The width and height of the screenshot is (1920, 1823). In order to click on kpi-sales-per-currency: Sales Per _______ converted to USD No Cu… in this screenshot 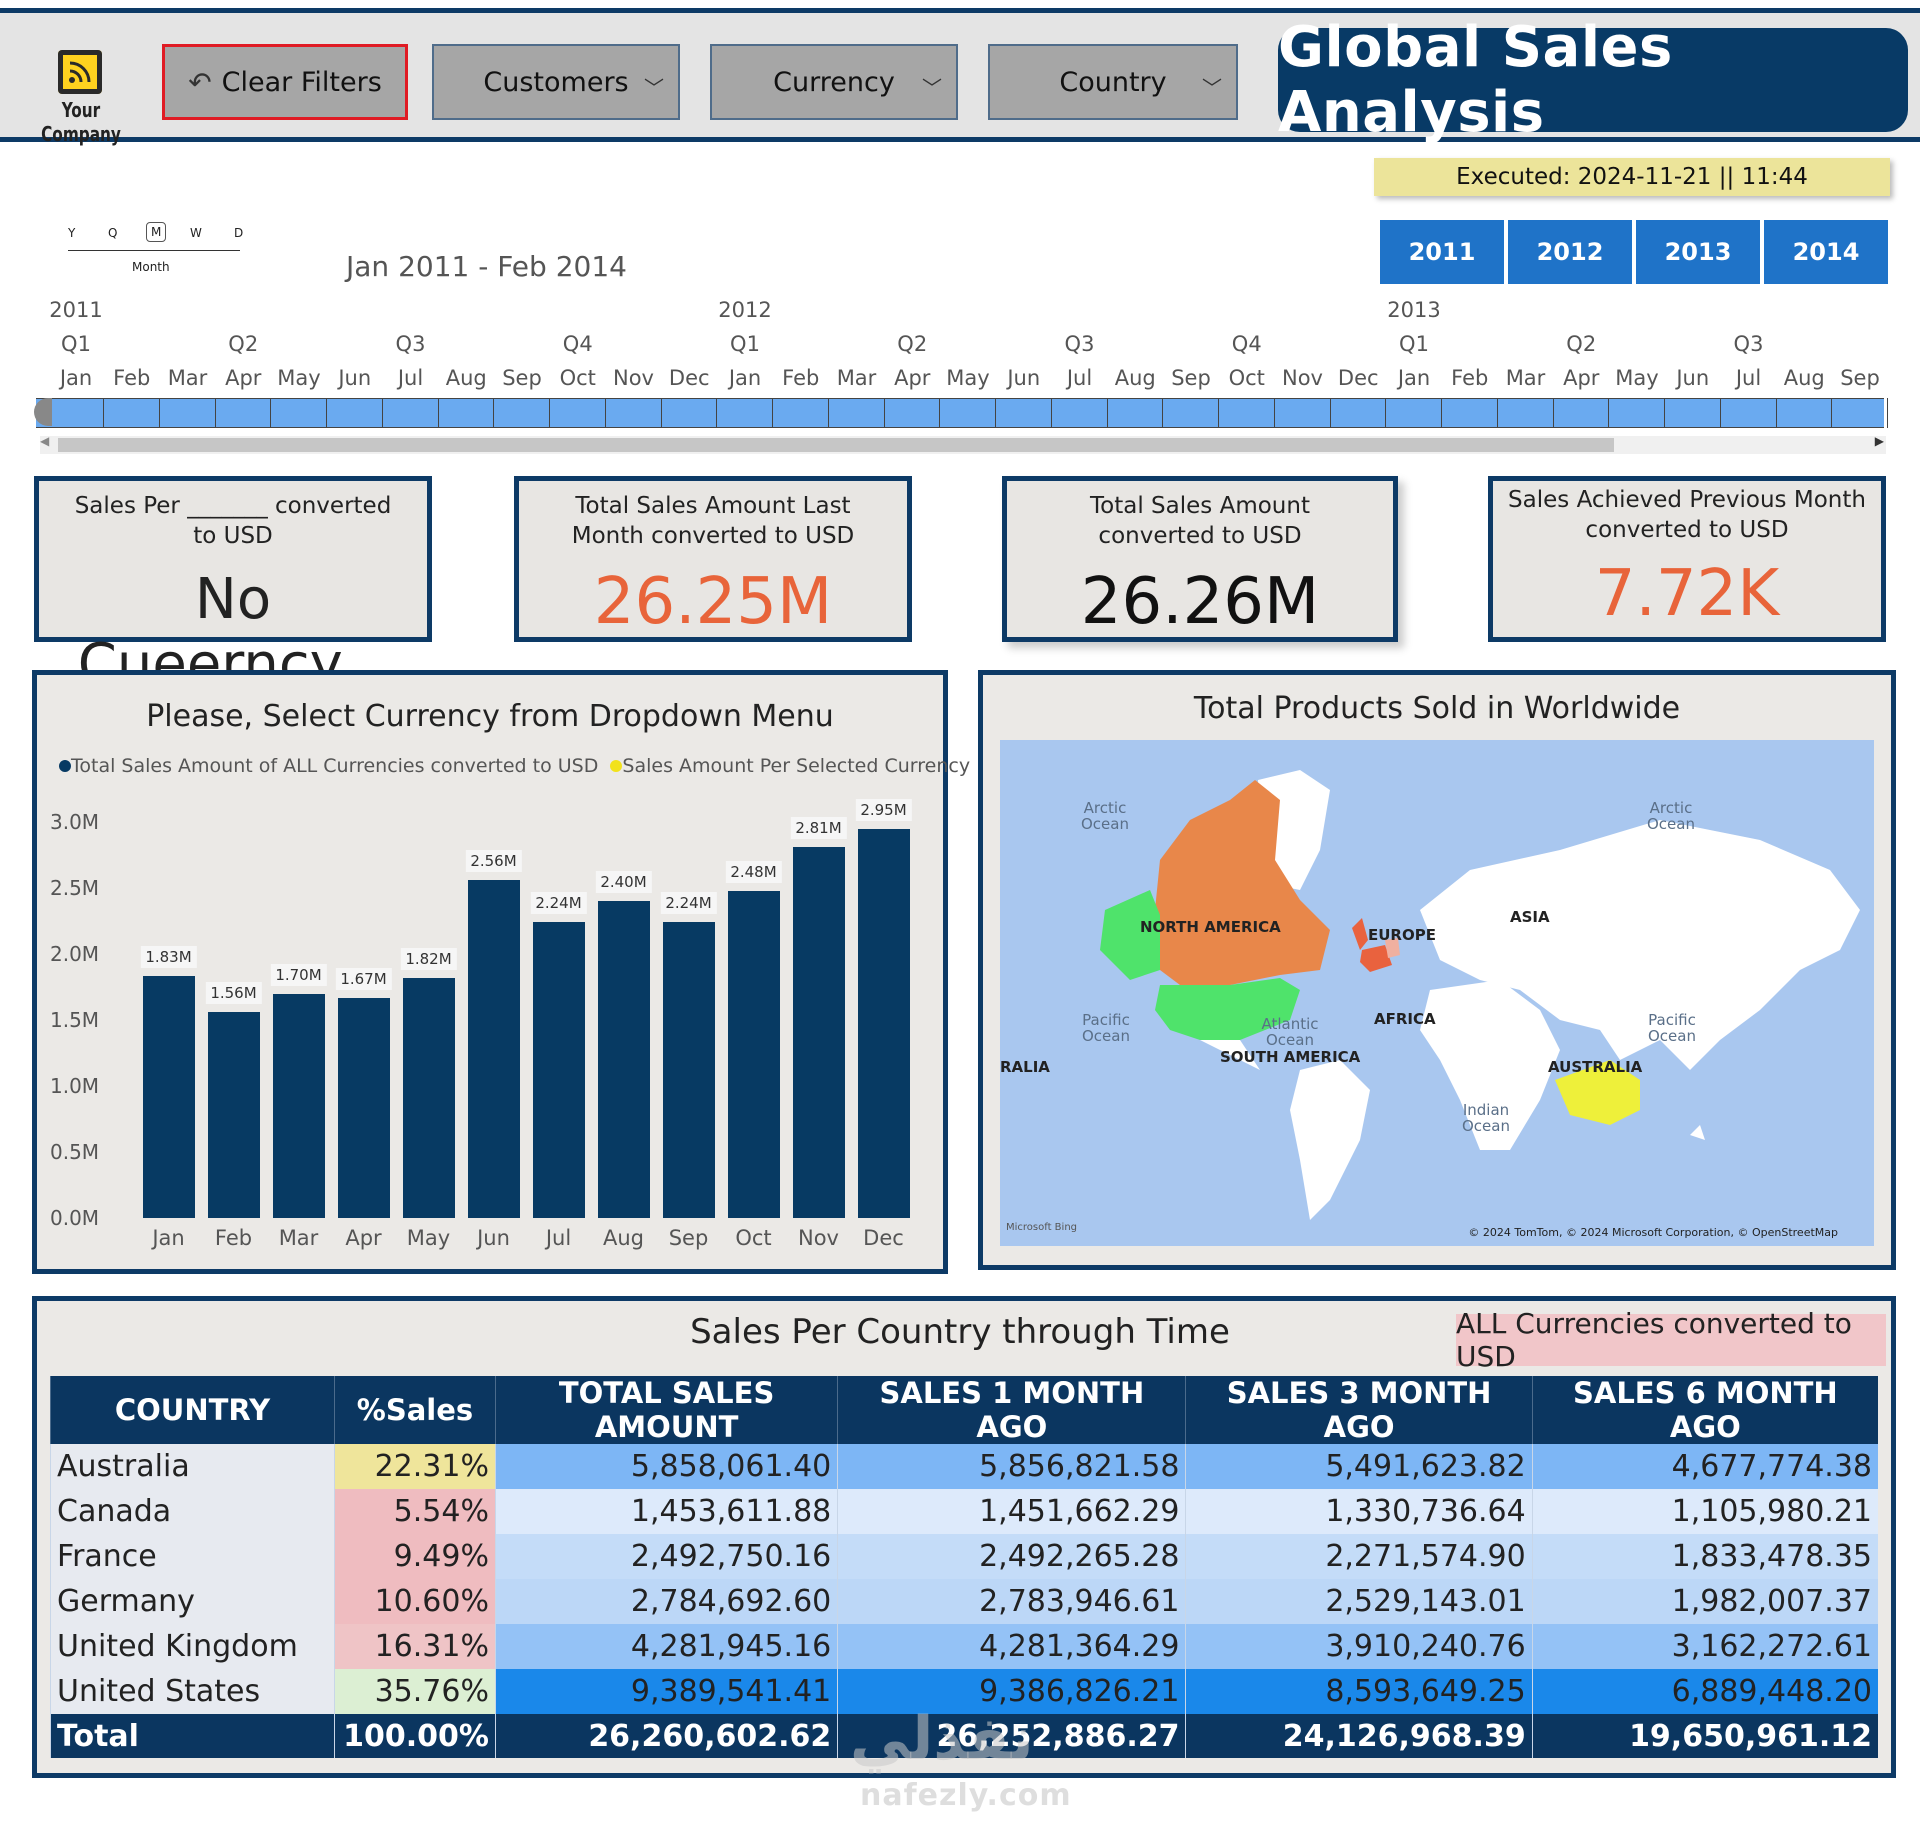, I will do `click(233, 586)`.